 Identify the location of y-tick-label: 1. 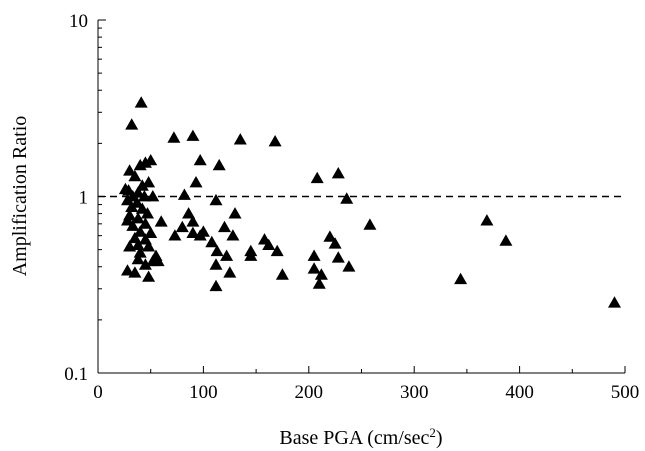
(84, 198).